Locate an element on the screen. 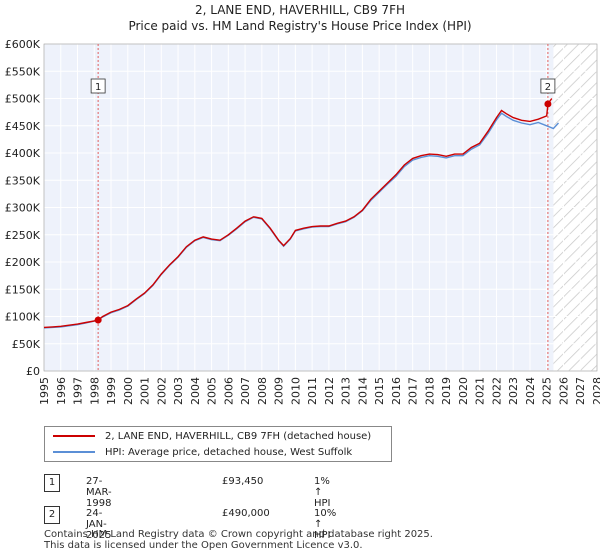 This screenshot has width=600, height=560. x-tick-label: 2023 is located at coordinates (513, 391).